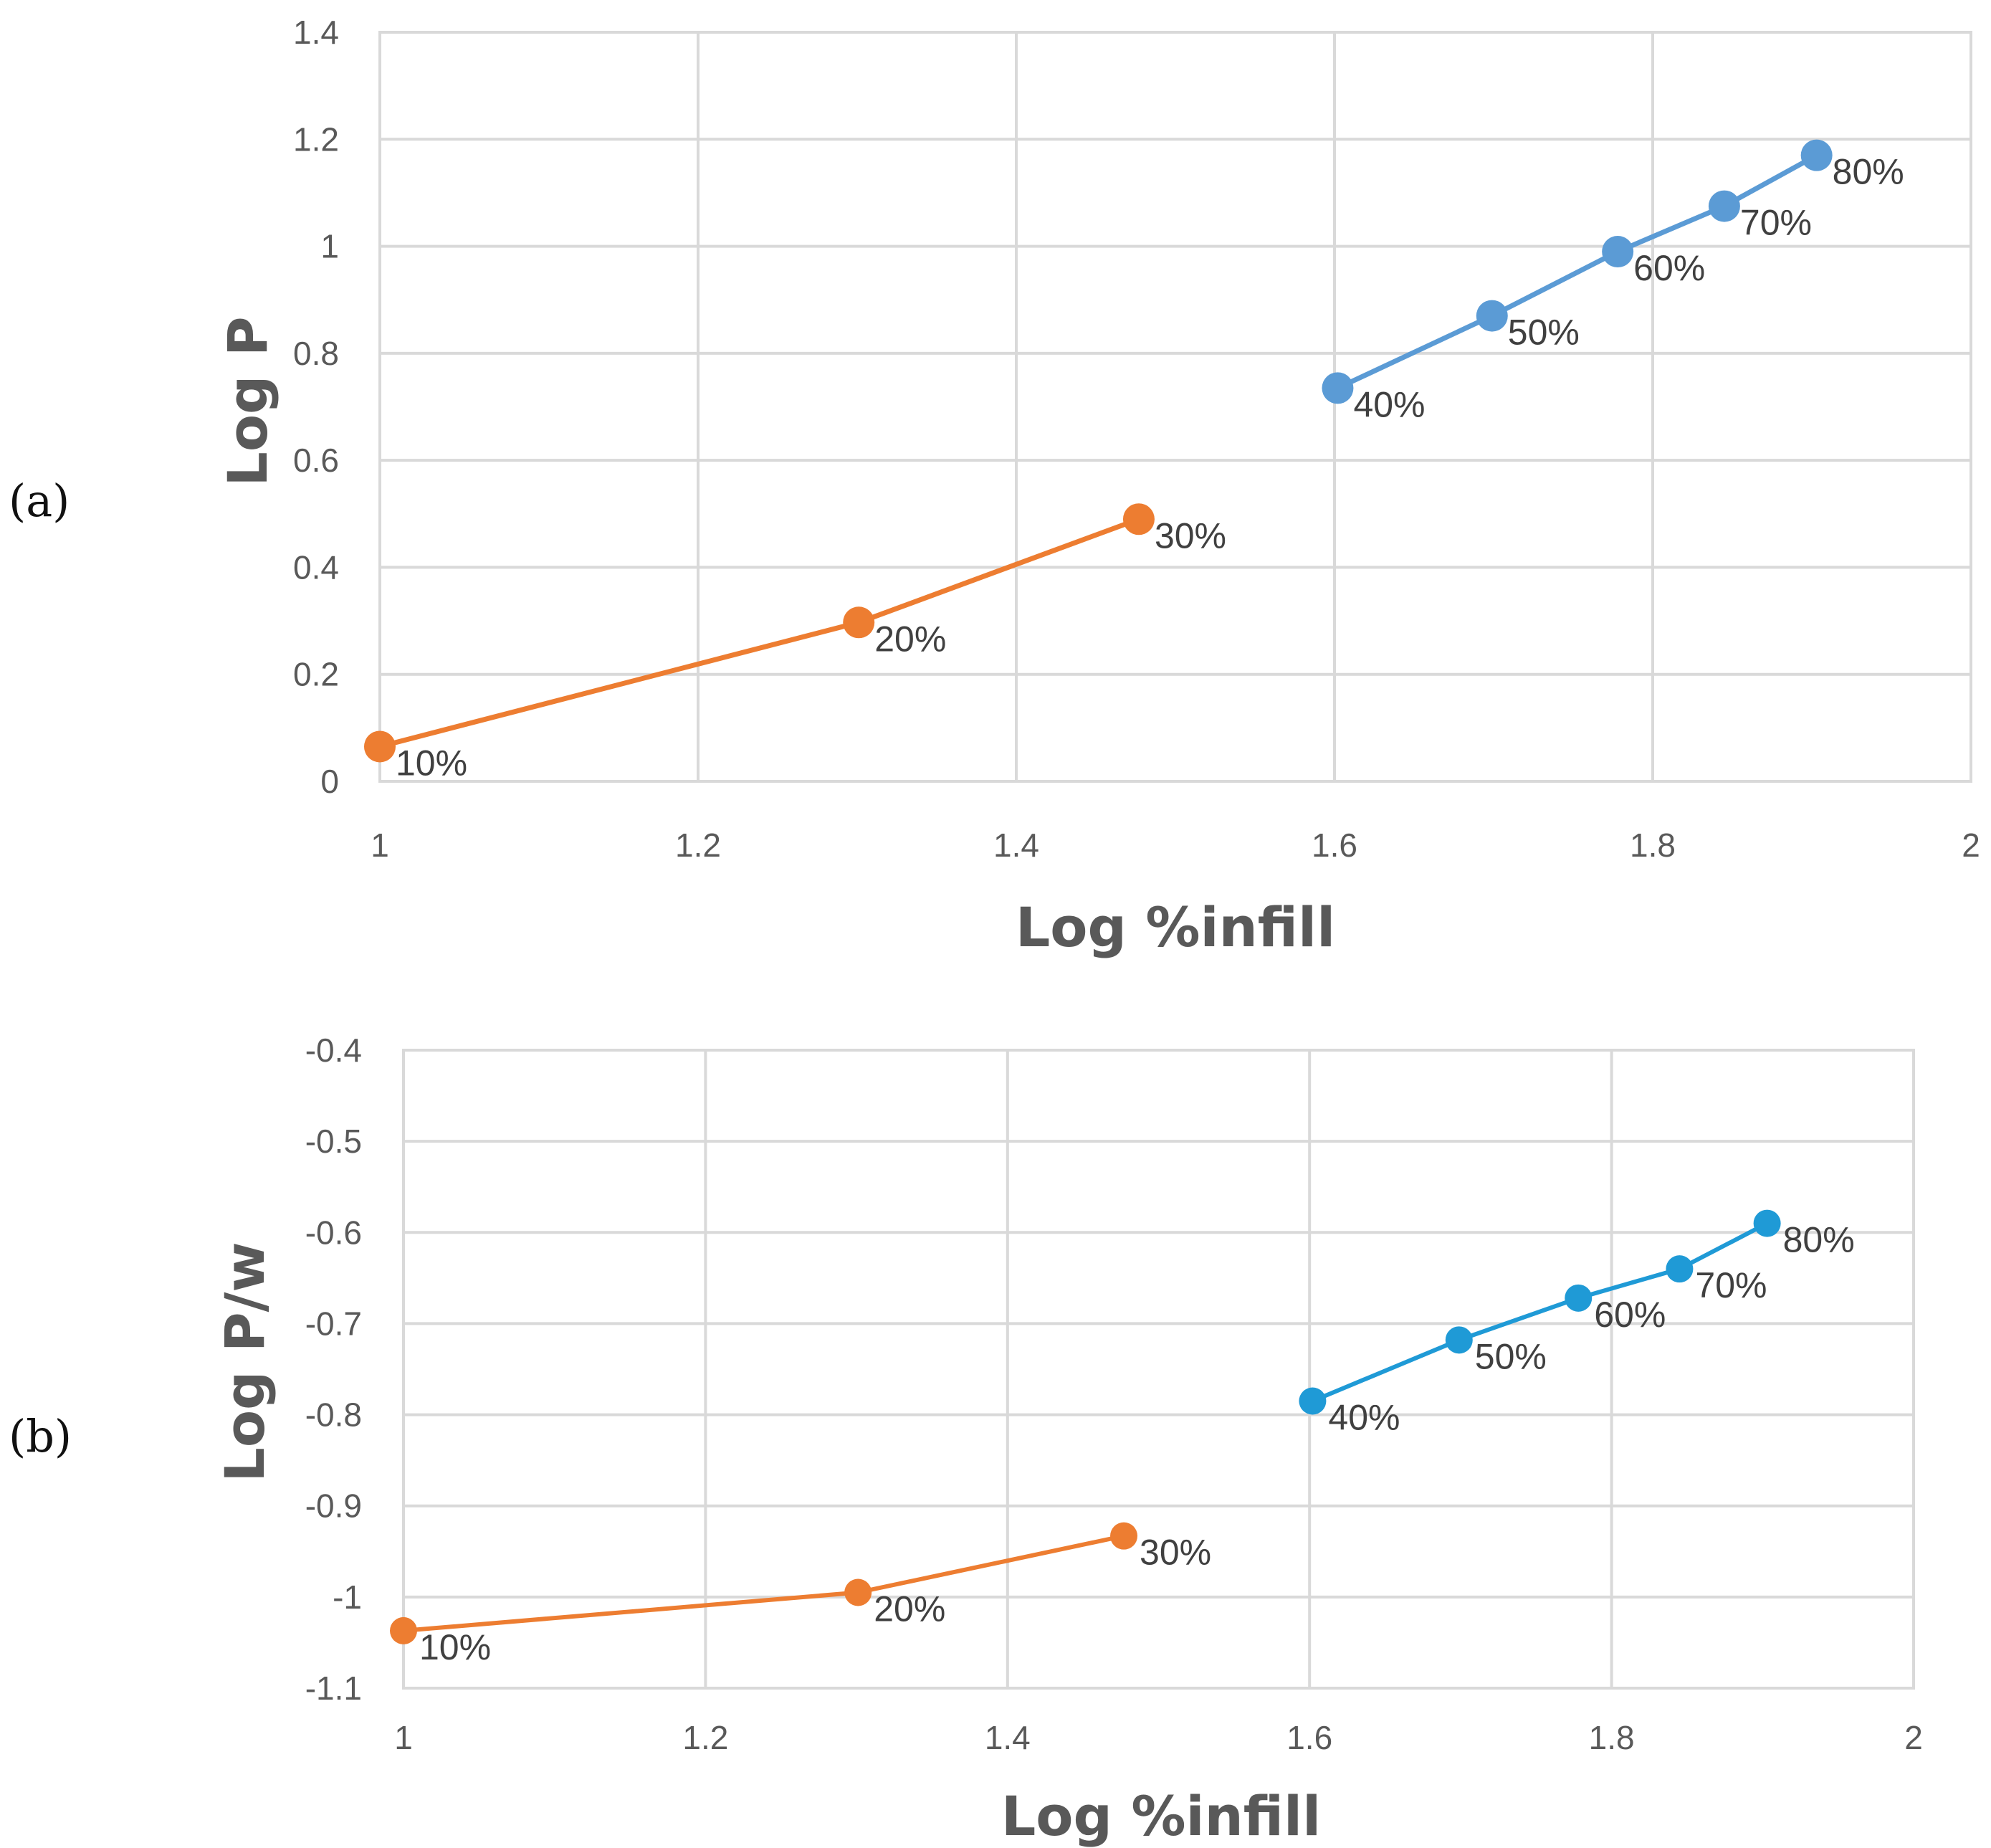 The width and height of the screenshot is (1991, 1848). I want to click on y-tick-label: 1, so click(329, 247).